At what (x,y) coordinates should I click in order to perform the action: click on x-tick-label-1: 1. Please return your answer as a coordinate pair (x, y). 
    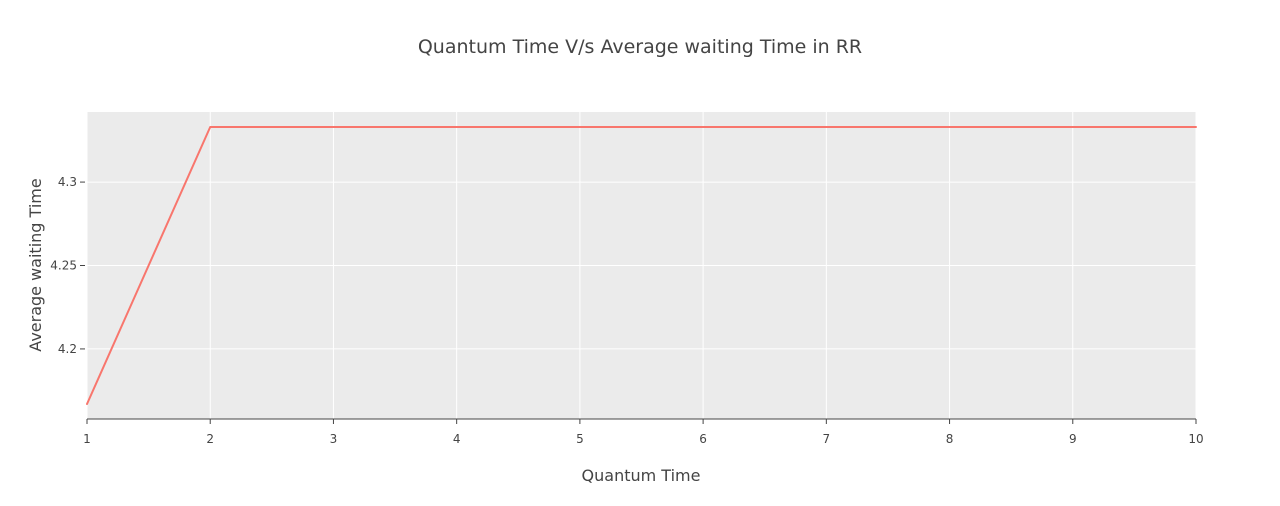
    Looking at the image, I should click on (87, 439).